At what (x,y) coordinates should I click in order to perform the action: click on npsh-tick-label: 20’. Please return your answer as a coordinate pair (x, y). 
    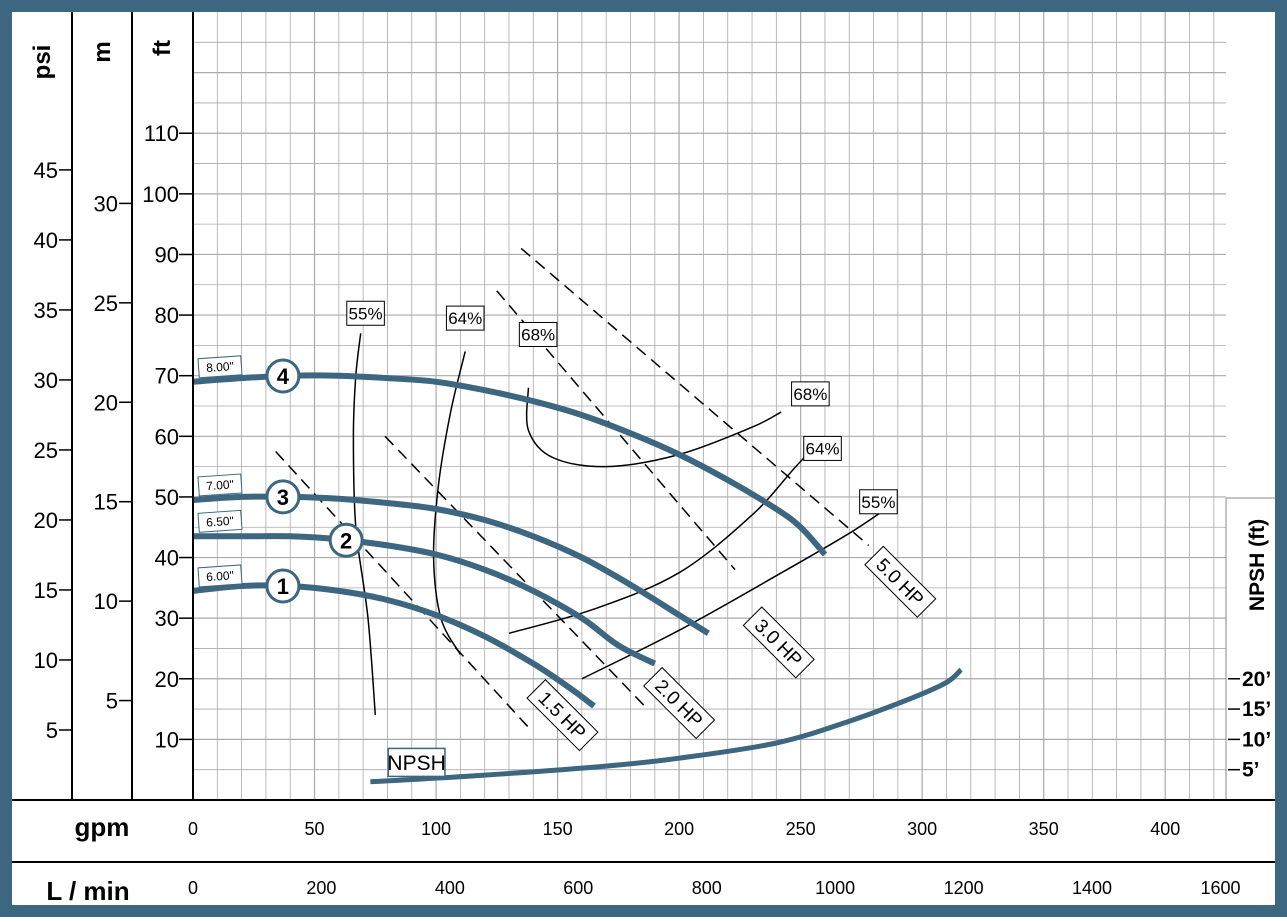
    Looking at the image, I should click on (1256, 679).